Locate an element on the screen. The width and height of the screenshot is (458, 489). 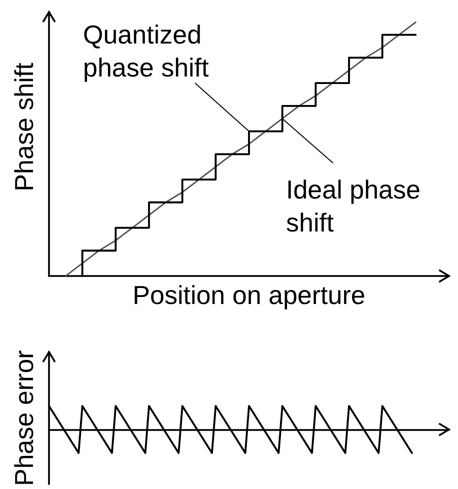
annotation: Ideal phase shift is located at coordinates (357, 206).